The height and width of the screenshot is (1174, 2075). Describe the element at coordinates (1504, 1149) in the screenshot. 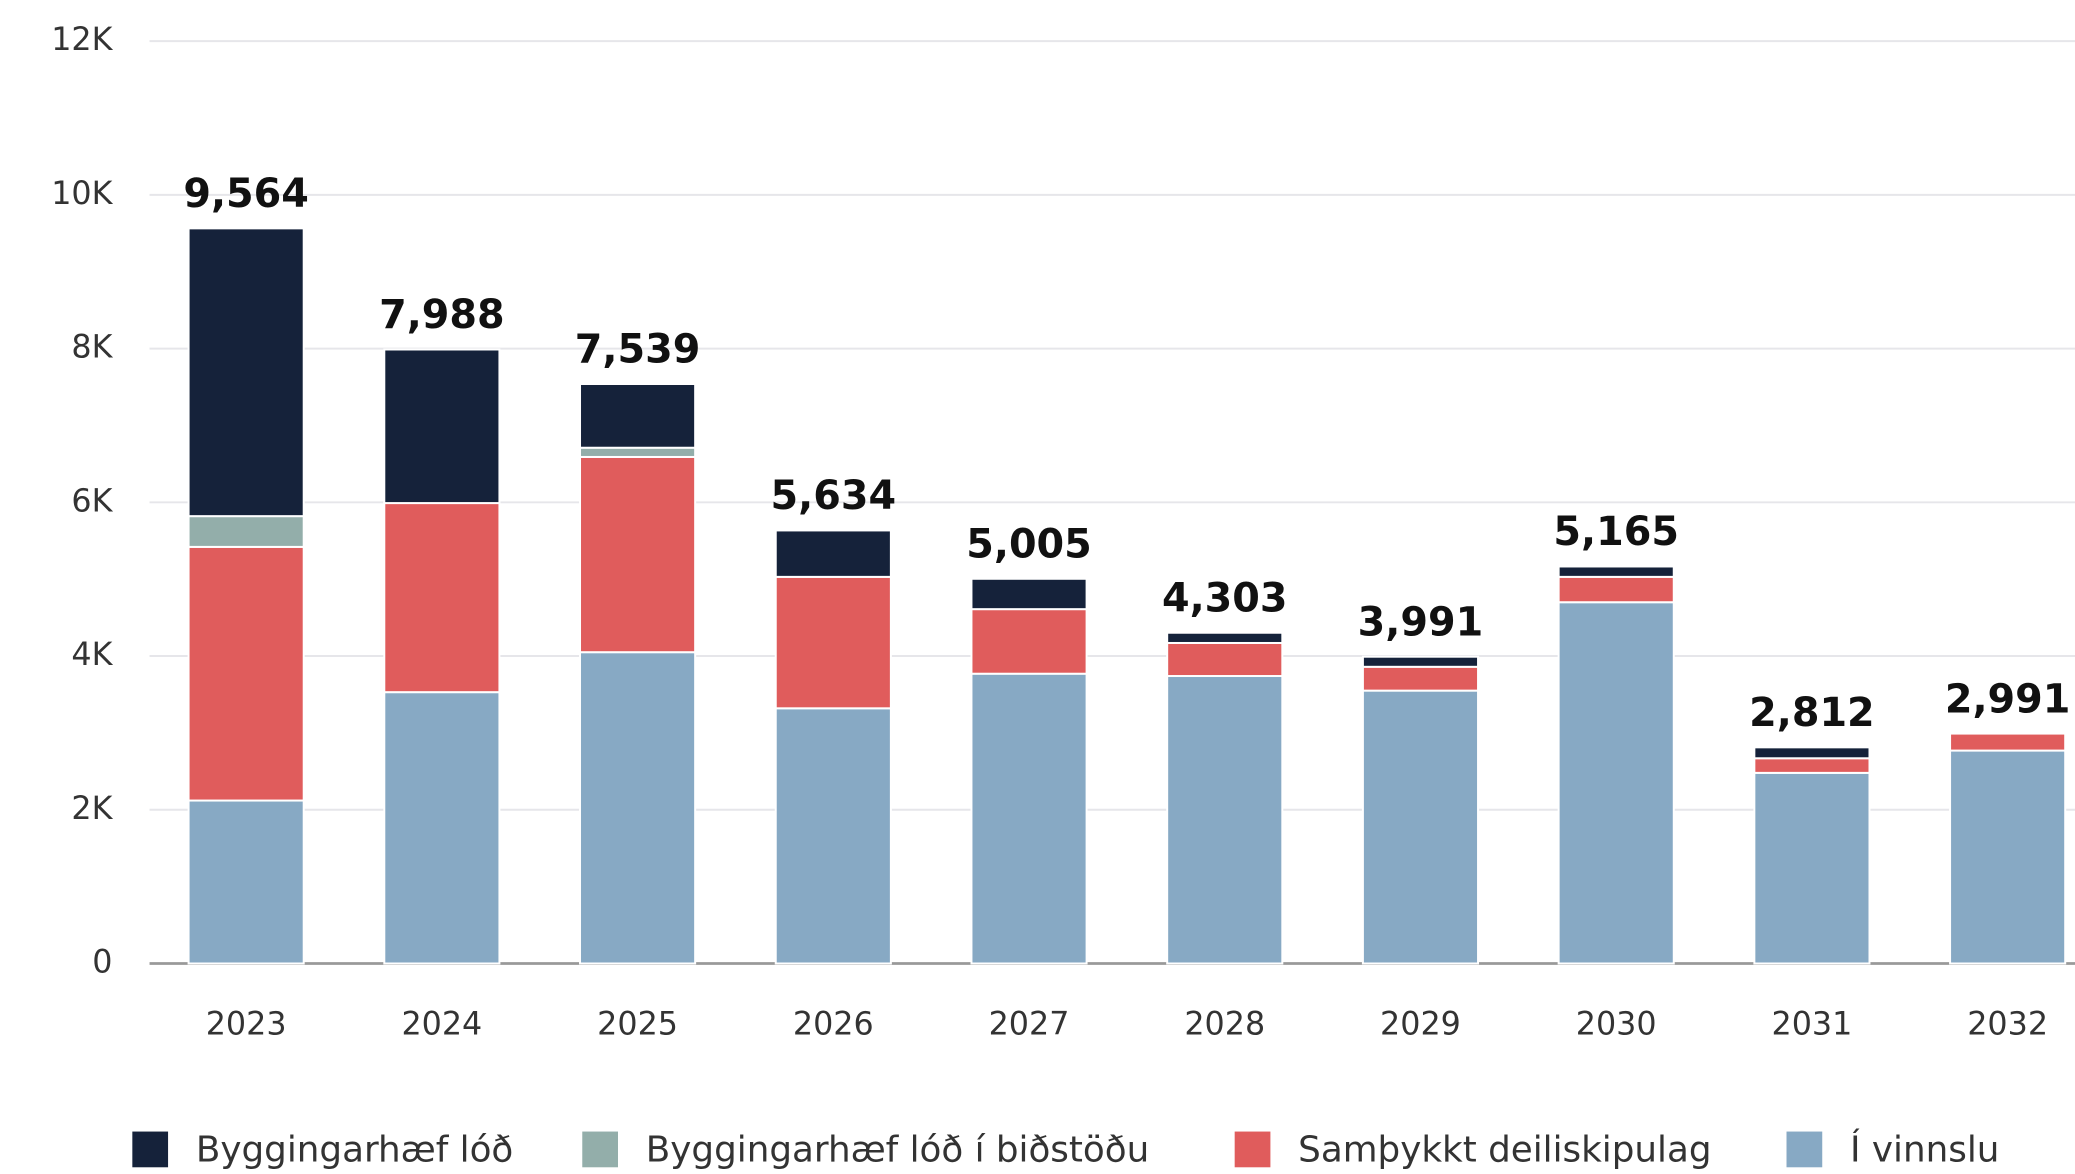

I see `legend-label: Samþykkt deiliskipulag` at that location.